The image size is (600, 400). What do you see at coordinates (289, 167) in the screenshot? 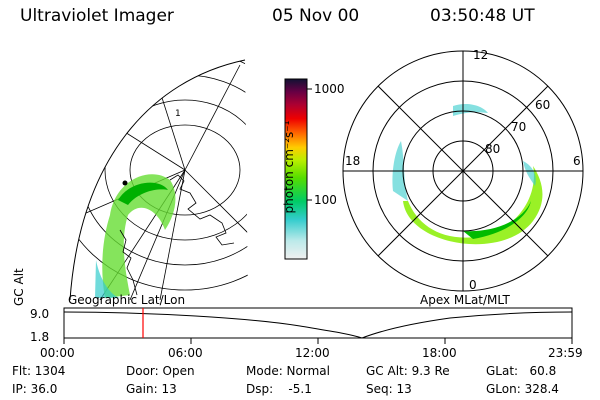
I see `colorbar-unit-label: photon cm⁻²s⁻¹` at bounding box center [289, 167].